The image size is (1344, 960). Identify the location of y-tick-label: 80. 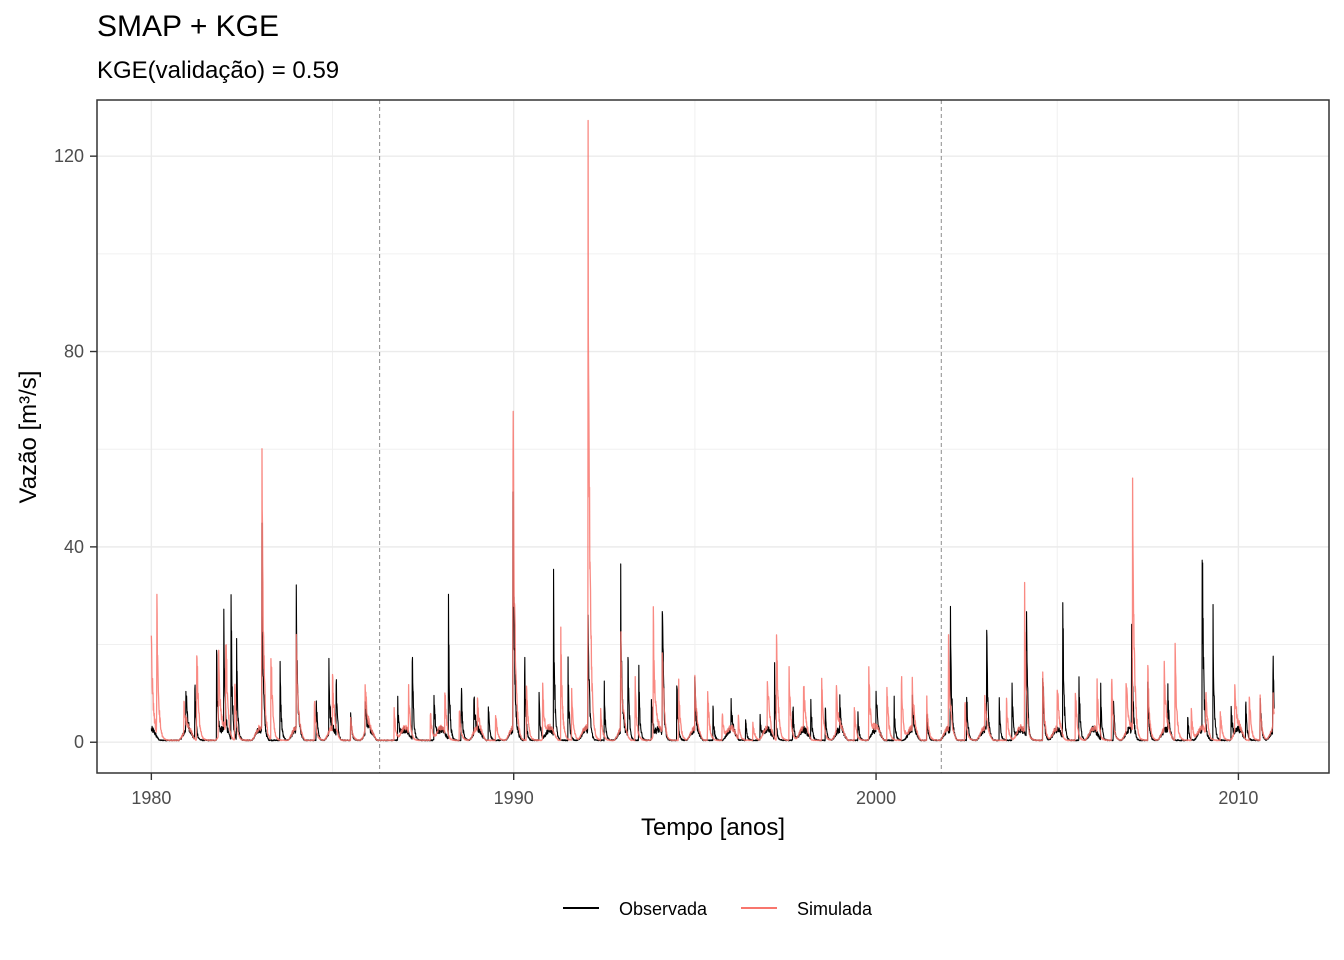
(74, 352).